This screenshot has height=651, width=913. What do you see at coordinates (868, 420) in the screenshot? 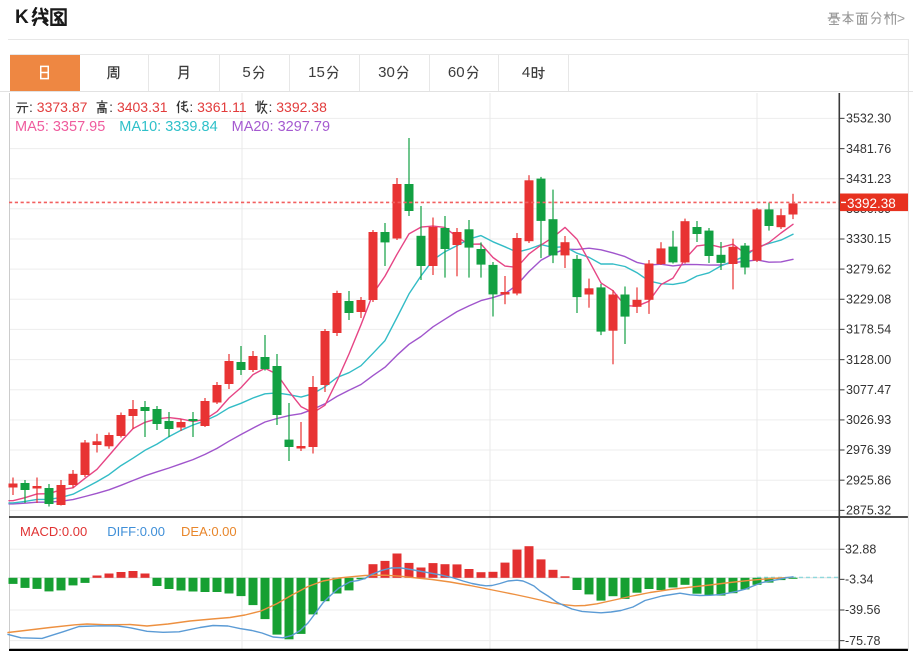
I see `svg-text: 3026.93` at bounding box center [868, 420].